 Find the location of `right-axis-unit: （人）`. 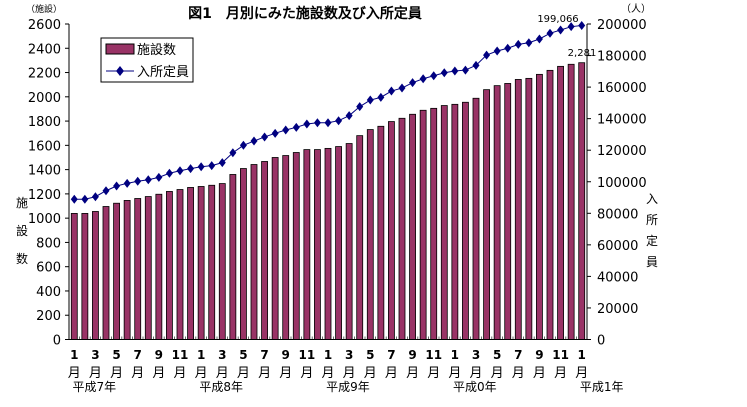

right-axis-unit: （人） is located at coordinates (636, 9).